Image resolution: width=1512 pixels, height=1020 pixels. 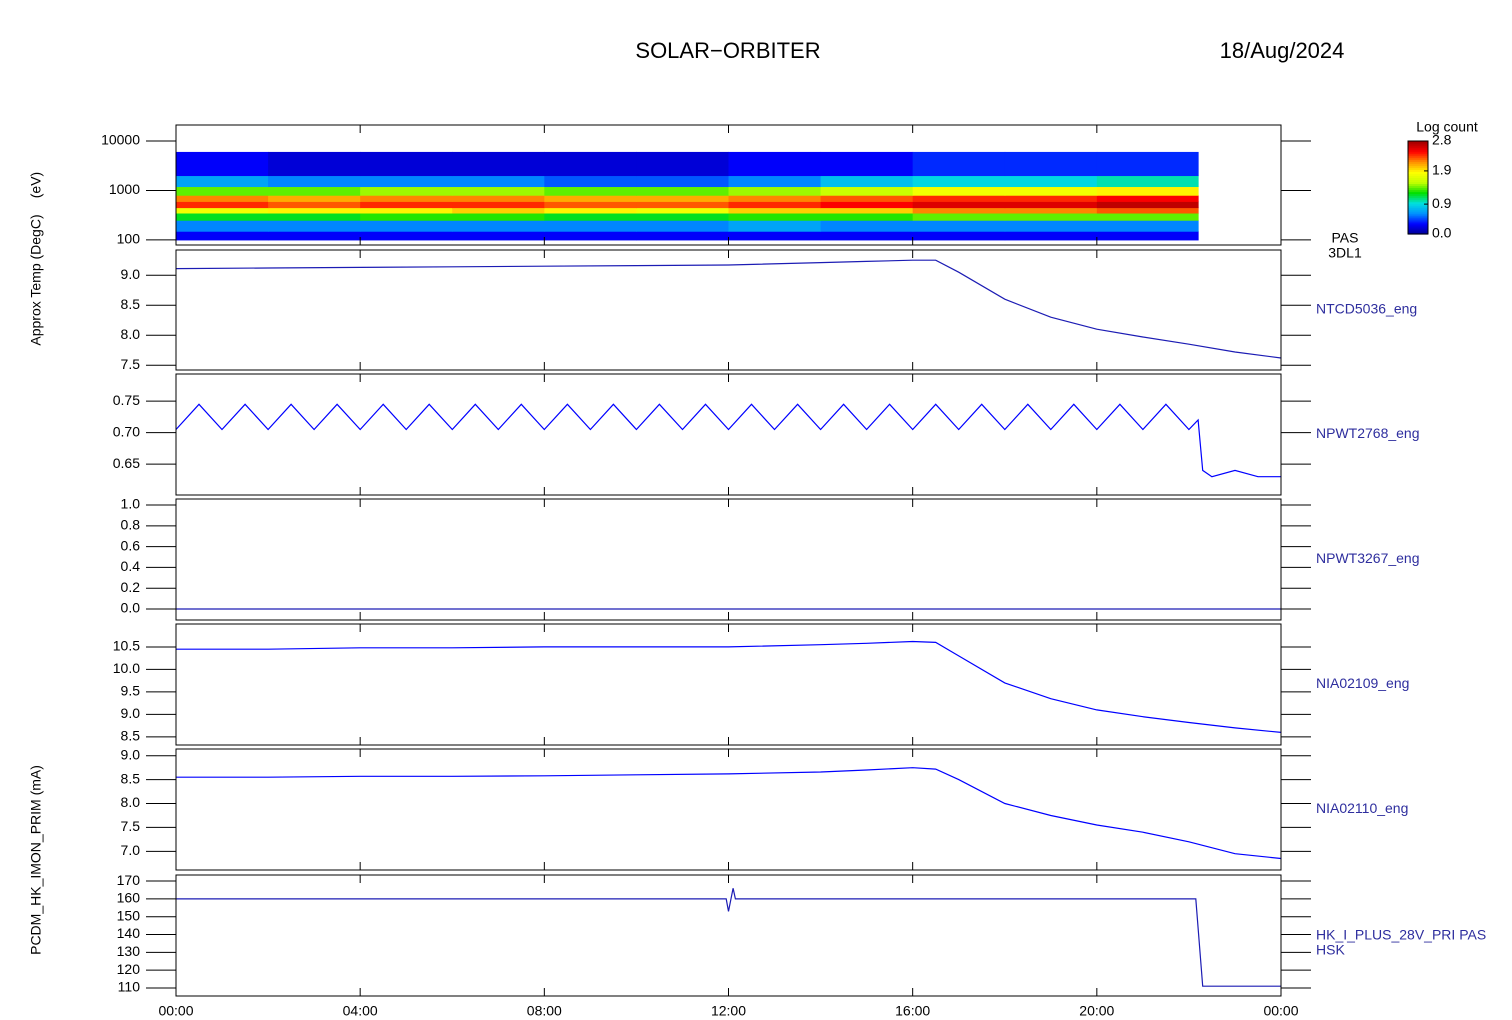 I want to click on y-tick-label: 0.0, so click(x=131, y=608).